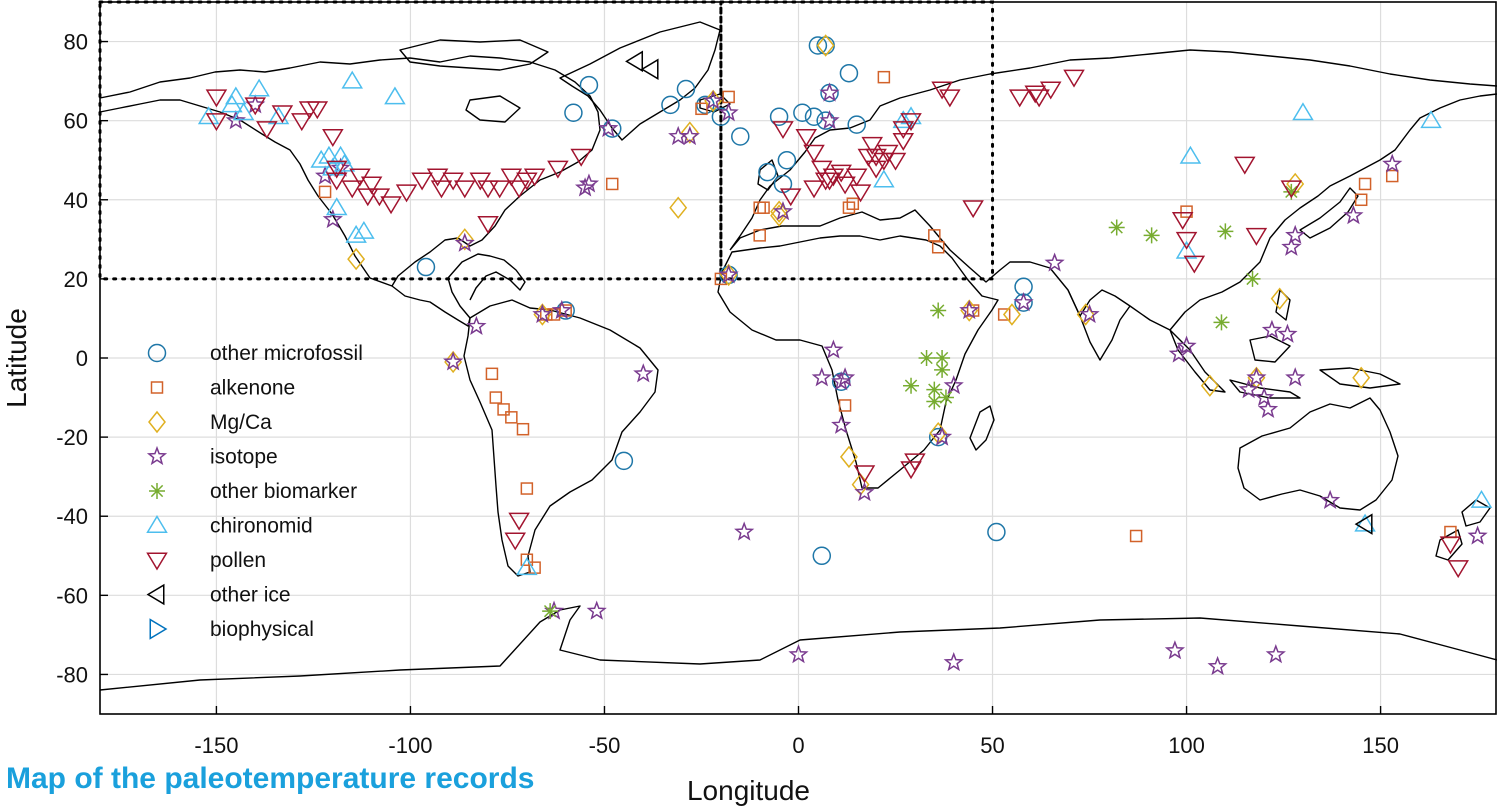  I want to click on legend-marker-triangle-left, so click(155, 594).